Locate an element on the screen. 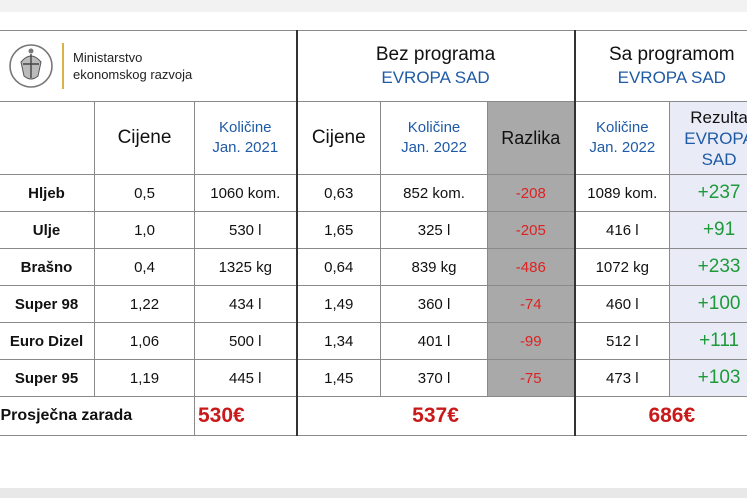 The width and height of the screenshot is (747, 498). difference-cell: -99 is located at coordinates (531, 341).